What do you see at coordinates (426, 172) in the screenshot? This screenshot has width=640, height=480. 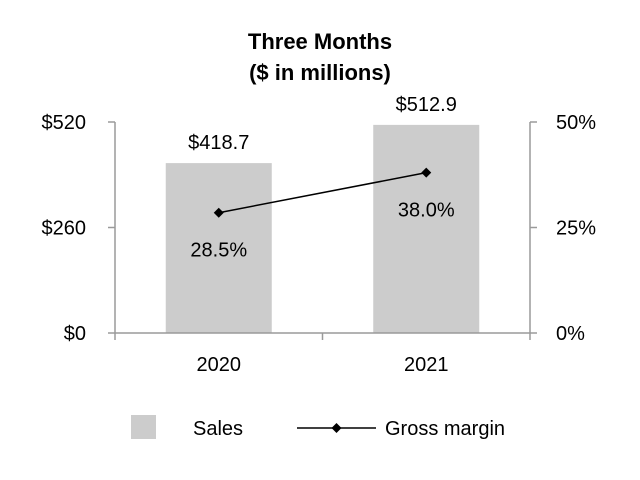 I see `point-gross-margin-2021` at bounding box center [426, 172].